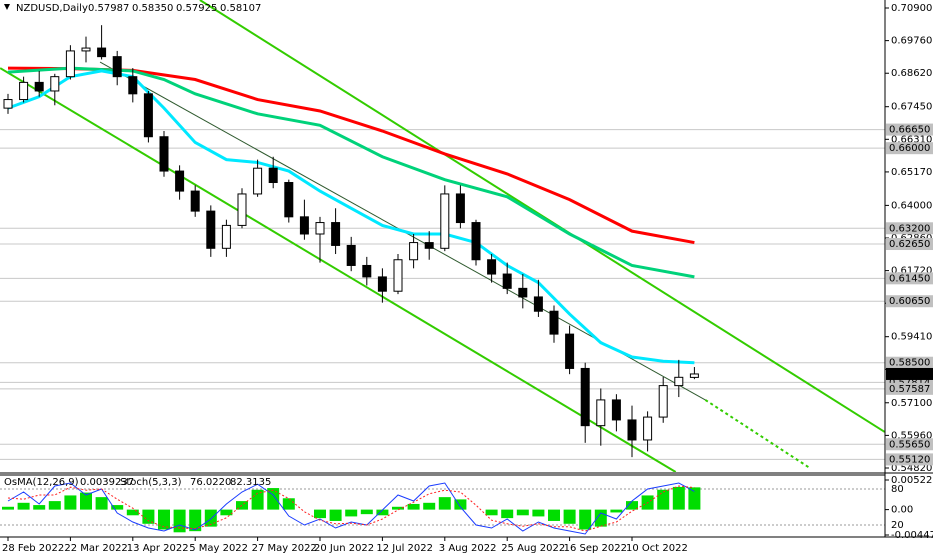 The height and width of the screenshot is (557, 933). What do you see at coordinates (95, 548) in the screenshot?
I see `x-tick-label: 22 Mar 2022` at bounding box center [95, 548].